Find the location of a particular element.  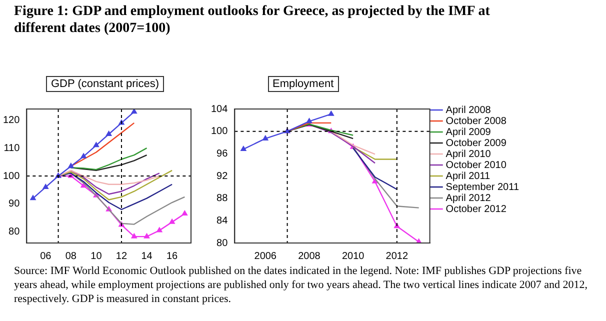

legend-label: April 2010 is located at coordinates (469, 154).